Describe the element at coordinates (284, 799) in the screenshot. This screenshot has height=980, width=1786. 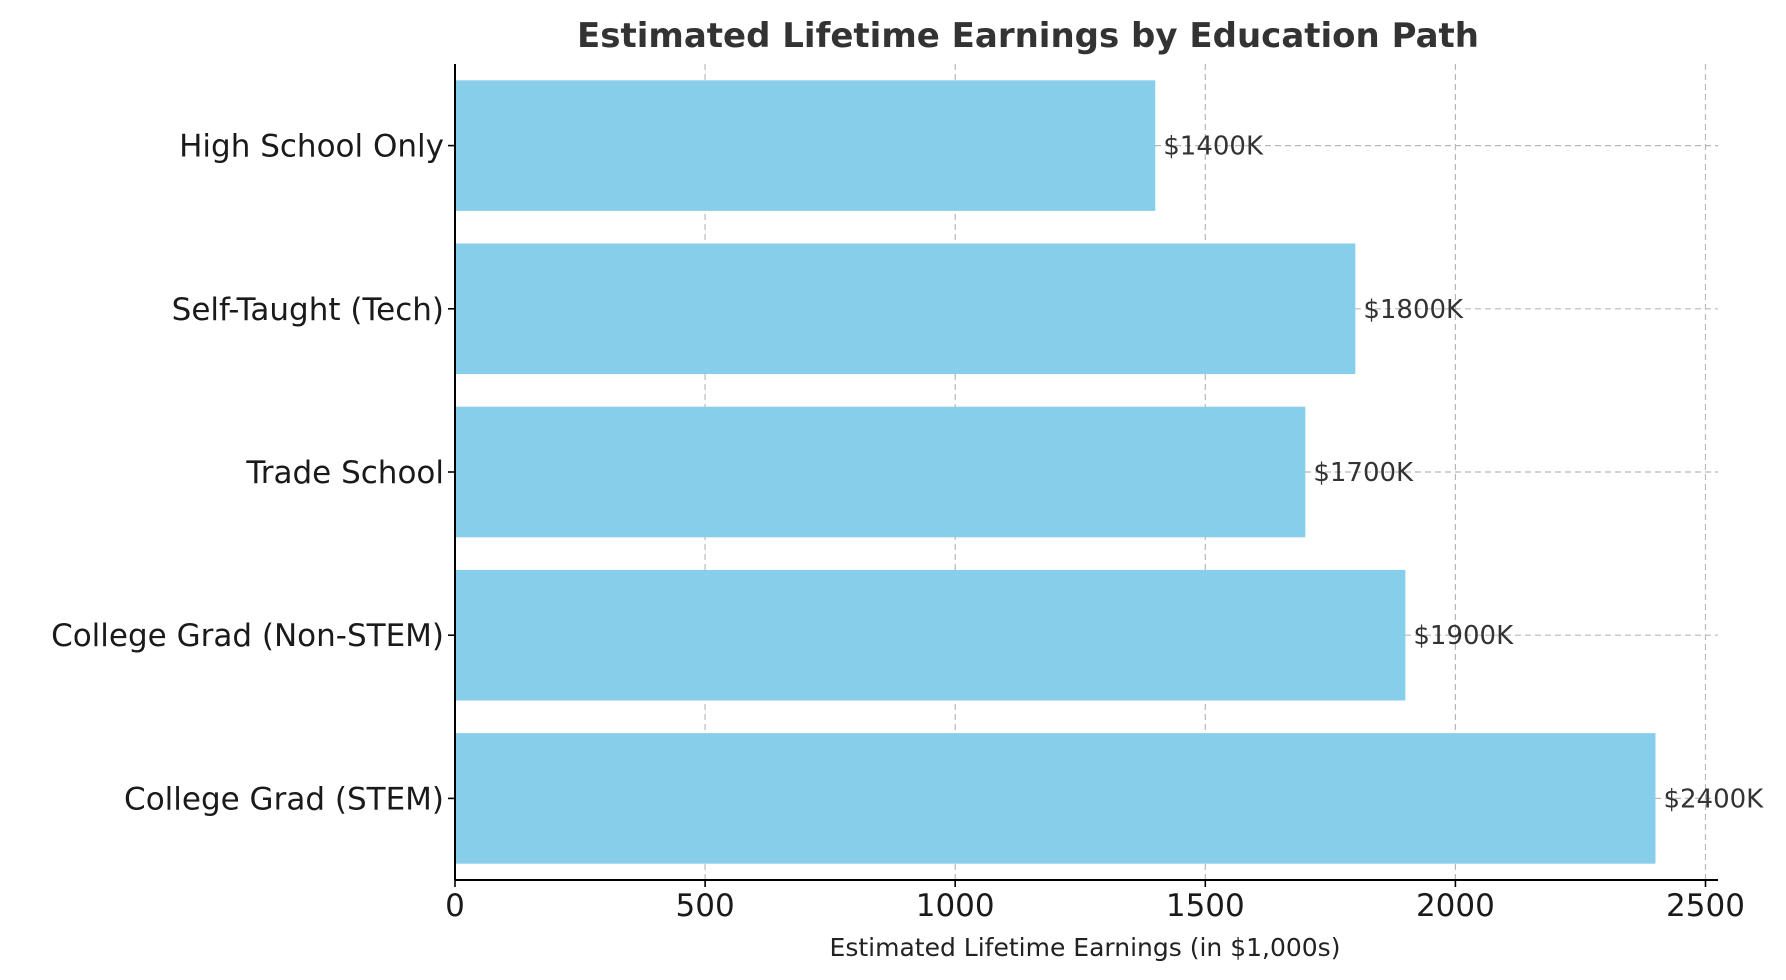
I see `y-tick-label: College Grad (STEM)` at that location.